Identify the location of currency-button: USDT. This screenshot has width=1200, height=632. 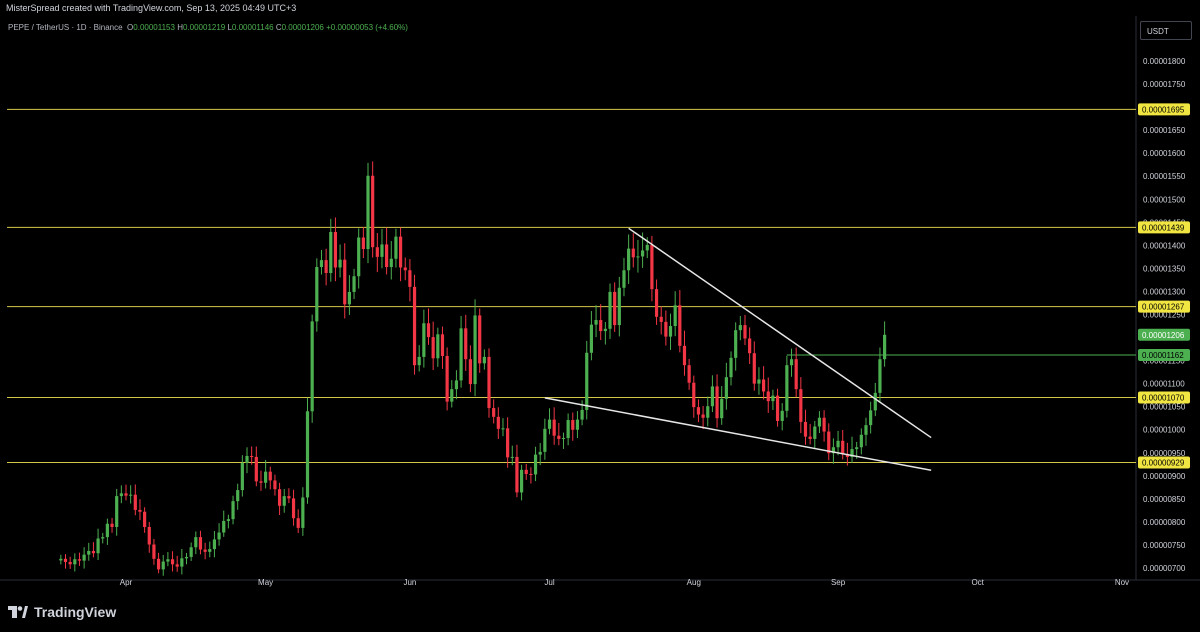
(1166, 30).